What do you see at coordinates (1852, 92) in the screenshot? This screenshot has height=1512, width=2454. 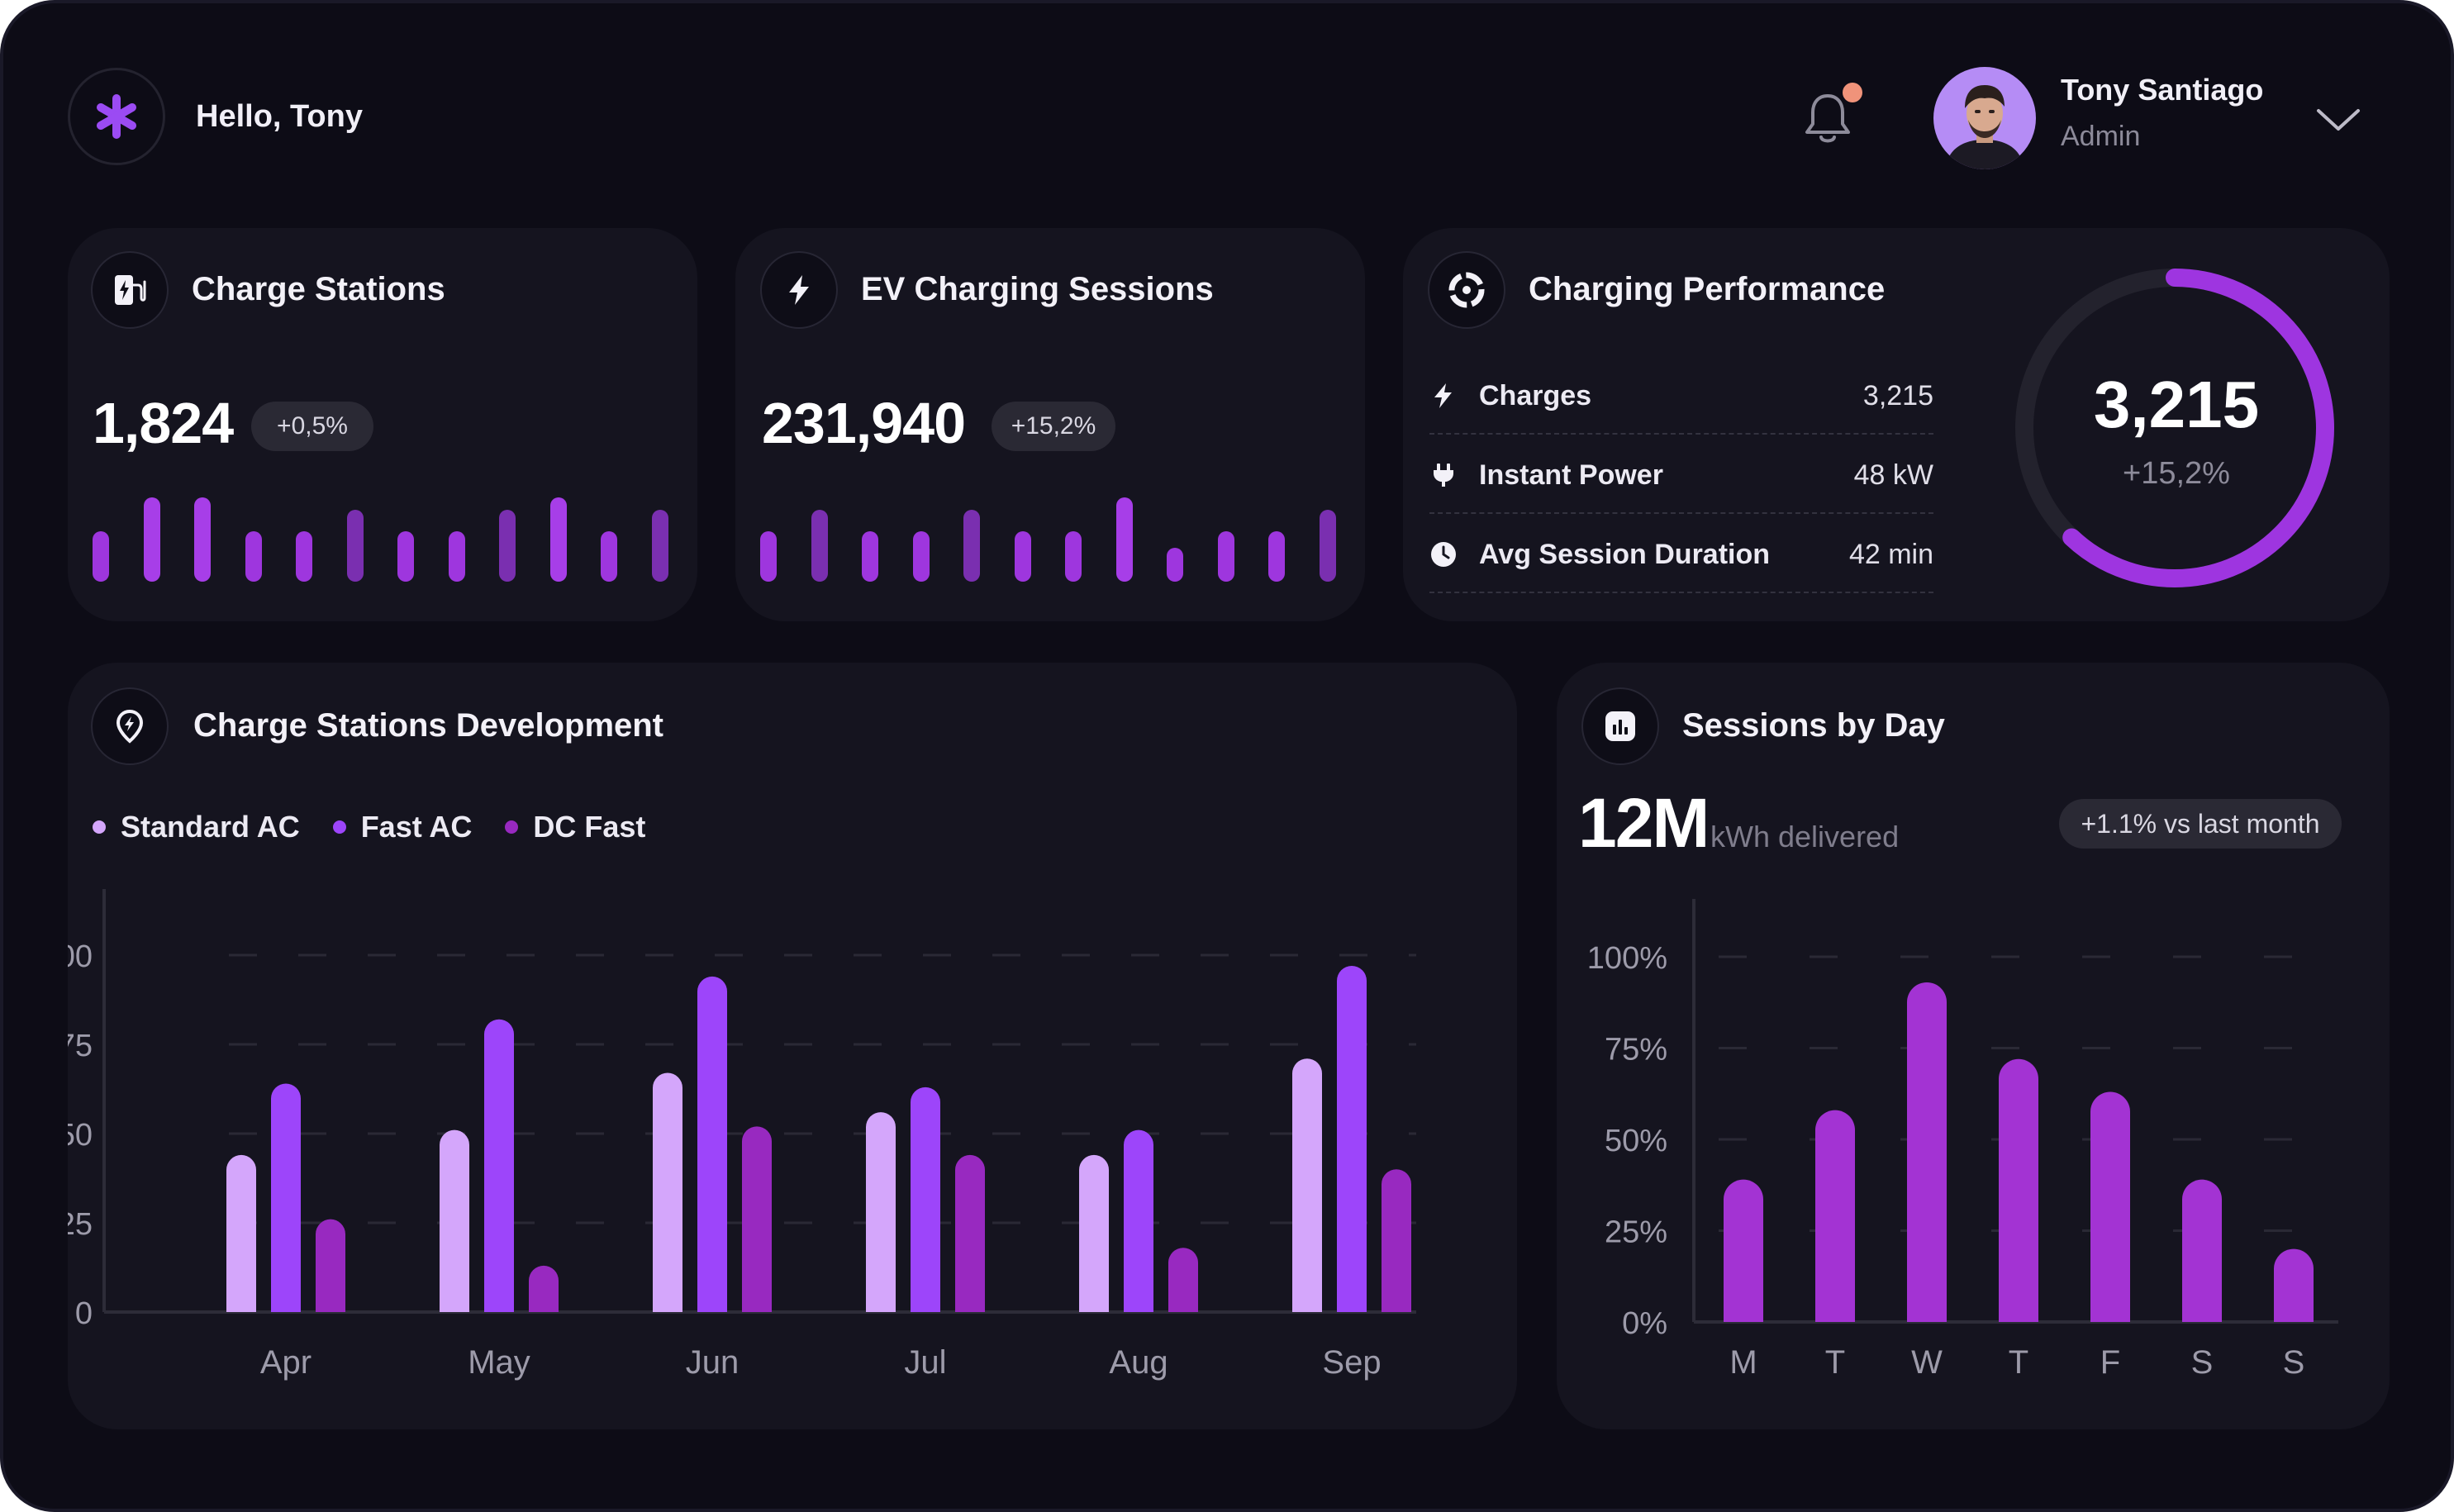 I see `notification-dot` at bounding box center [1852, 92].